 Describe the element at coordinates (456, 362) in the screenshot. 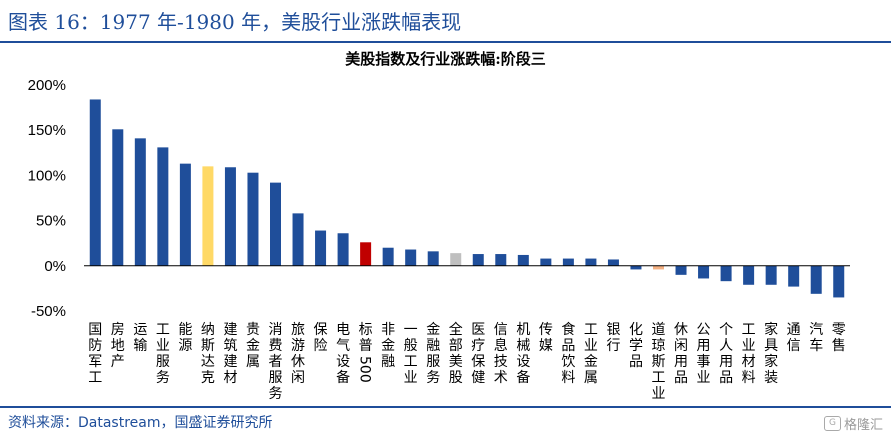

I see `x-tick-char: 美` at that location.